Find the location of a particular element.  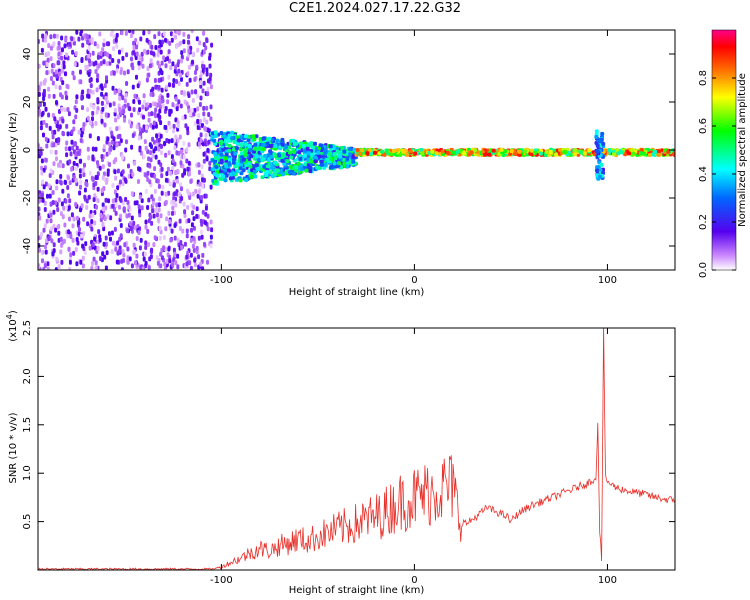

y-tick-label: 20 is located at coordinates (27, 102).